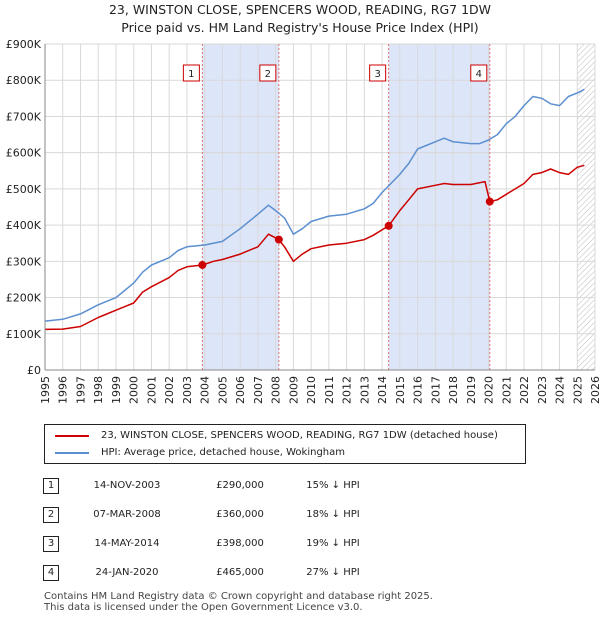 This screenshot has width=600, height=620. Describe the element at coordinates (311, 390) in the screenshot. I see `x-tick-label: 2010` at that location.